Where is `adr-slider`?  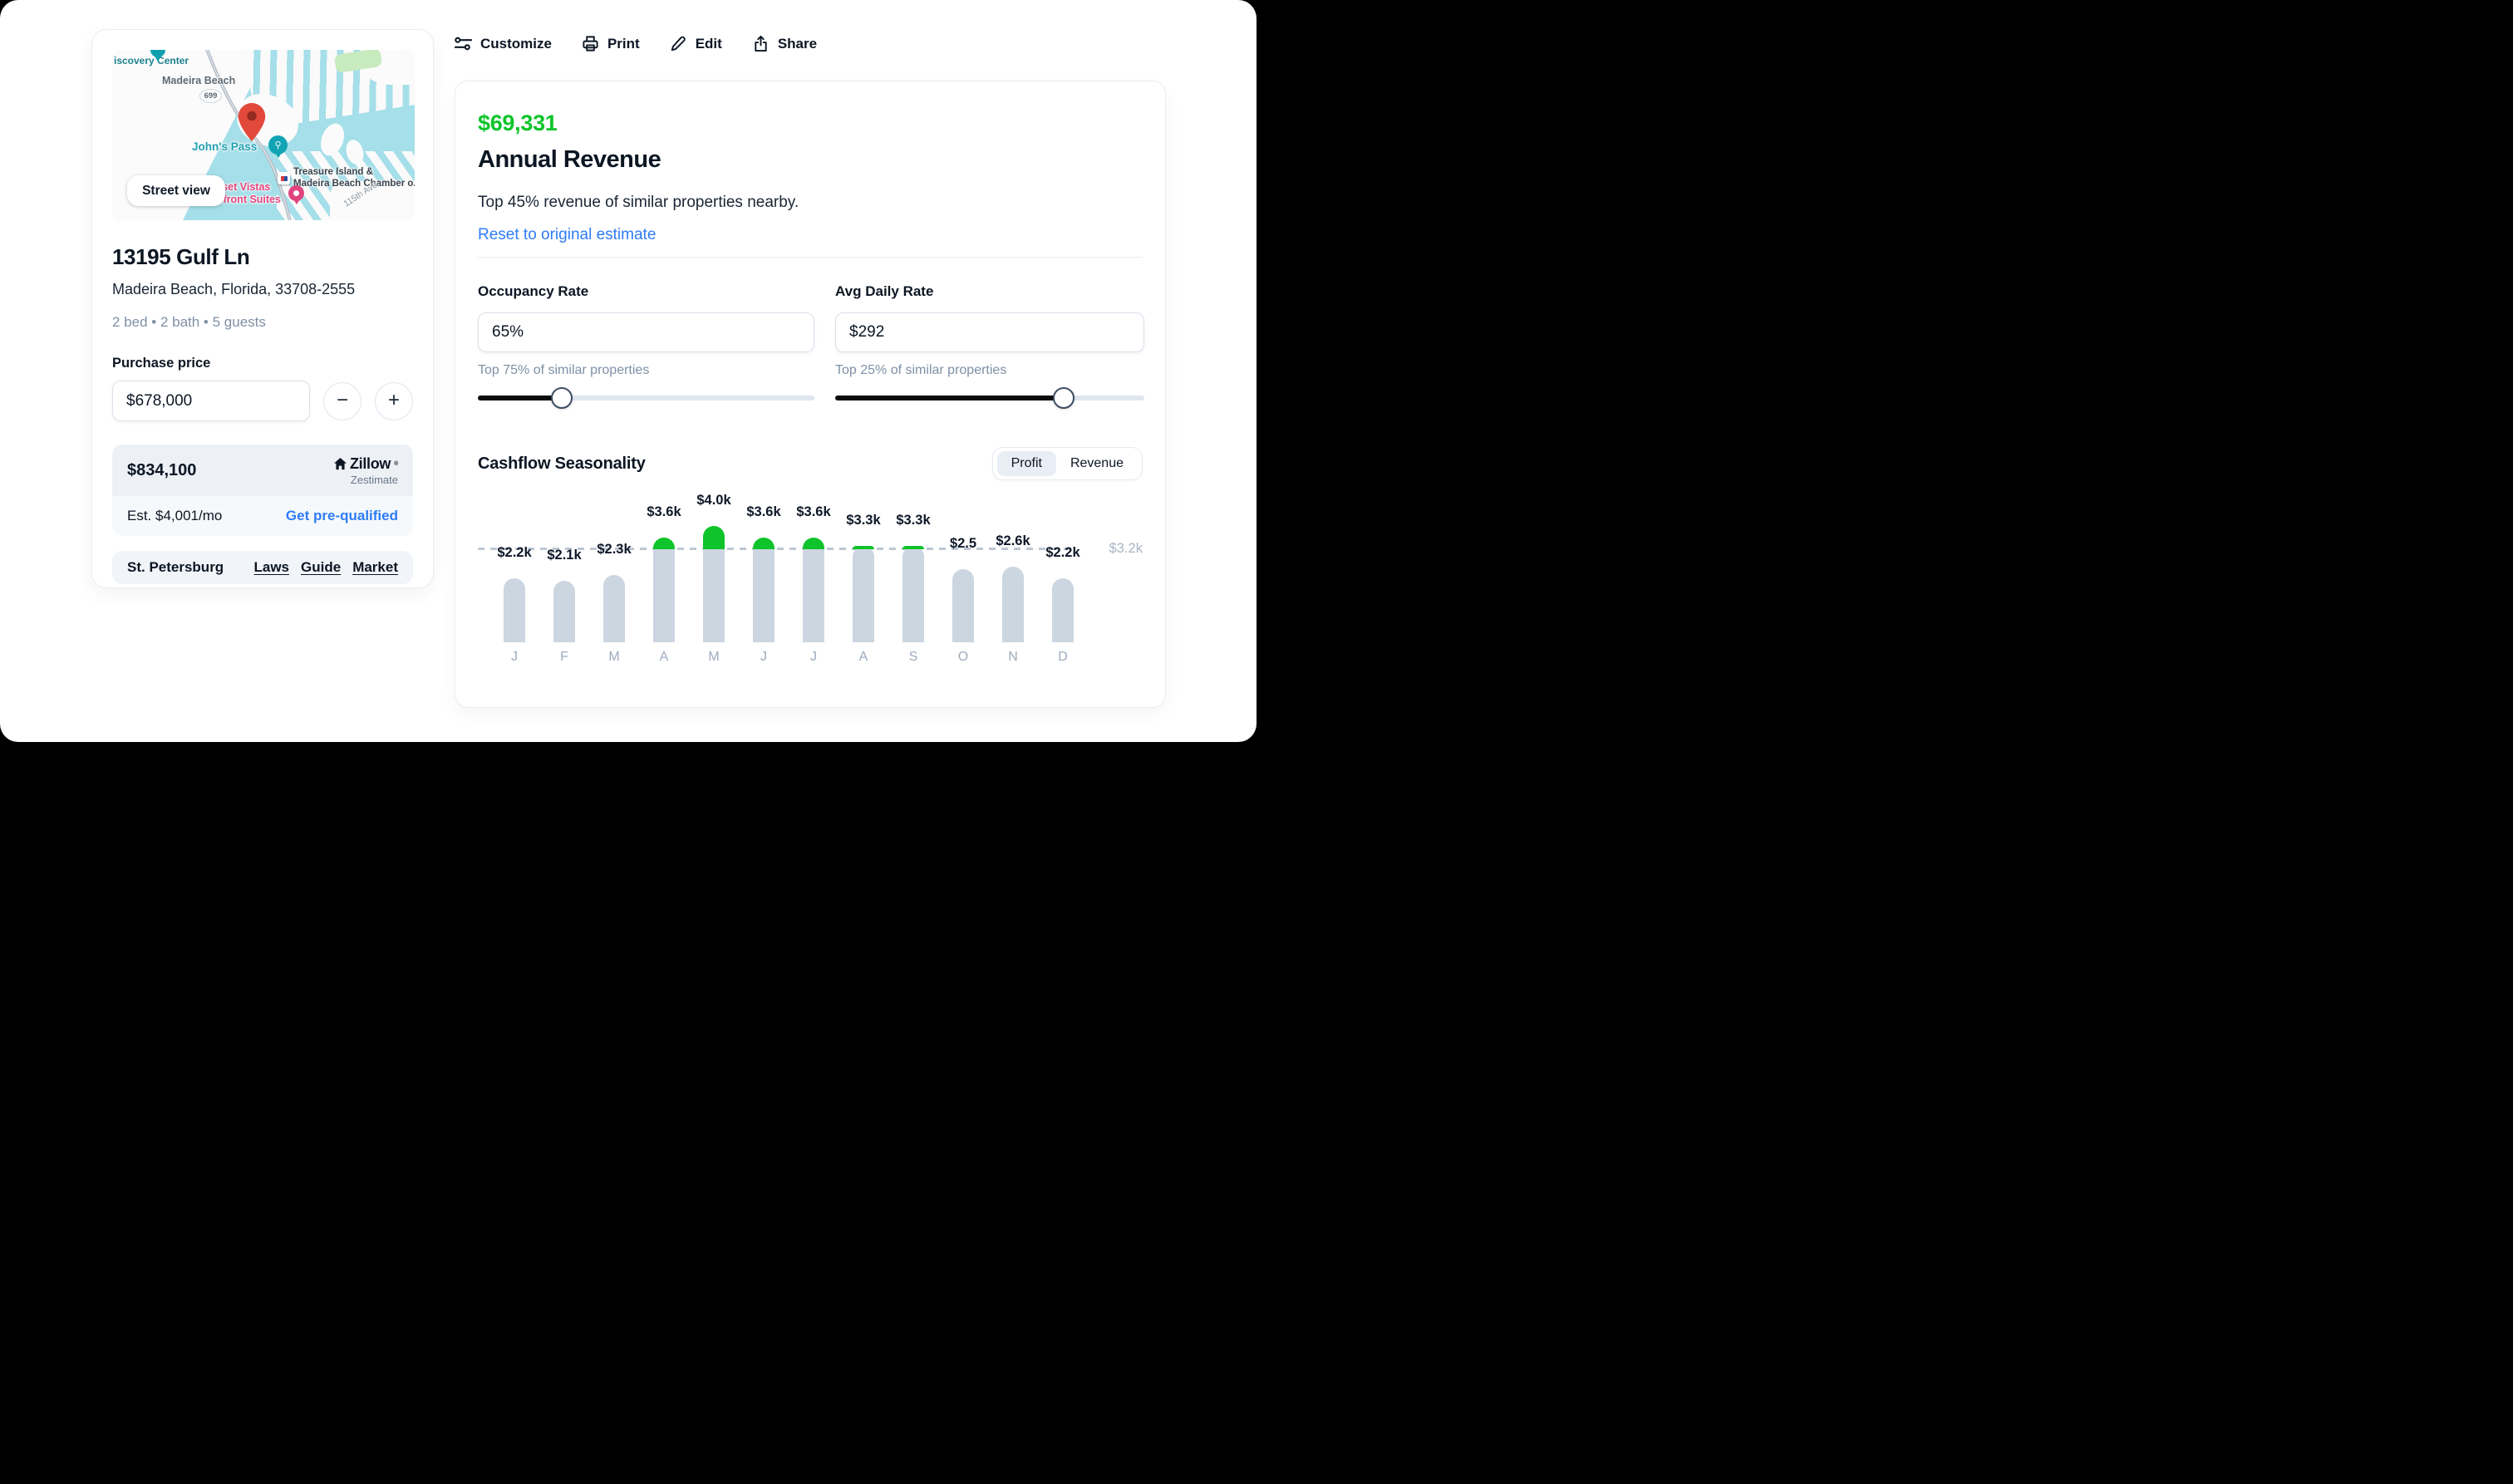
adr-slider is located at coordinates (989, 398).